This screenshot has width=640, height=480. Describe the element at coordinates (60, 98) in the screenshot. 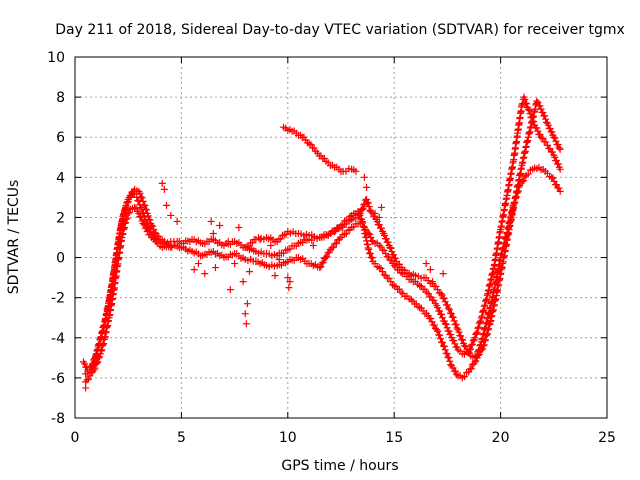

I see `y-tick-label: 8` at that location.